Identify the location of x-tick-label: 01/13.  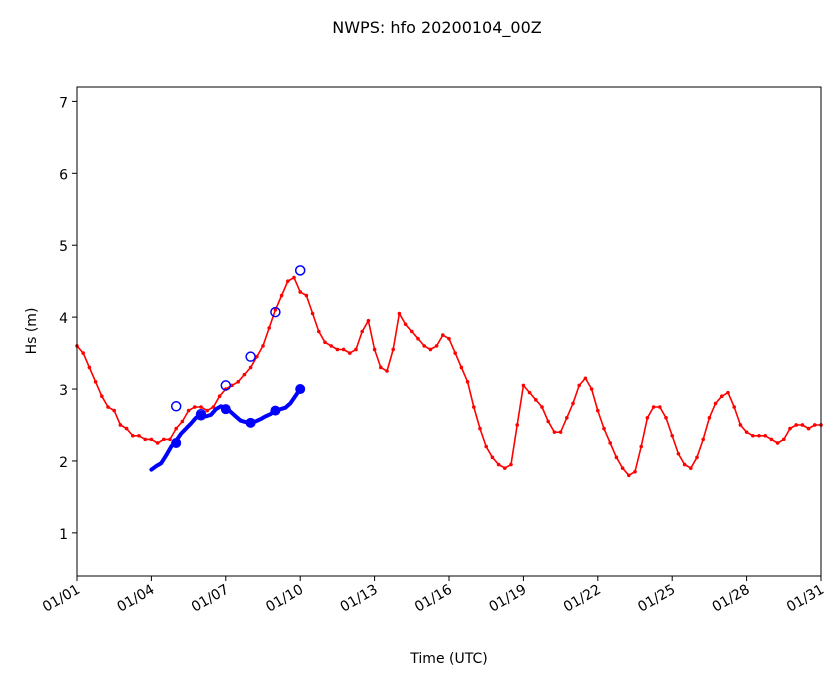
(359, 599).